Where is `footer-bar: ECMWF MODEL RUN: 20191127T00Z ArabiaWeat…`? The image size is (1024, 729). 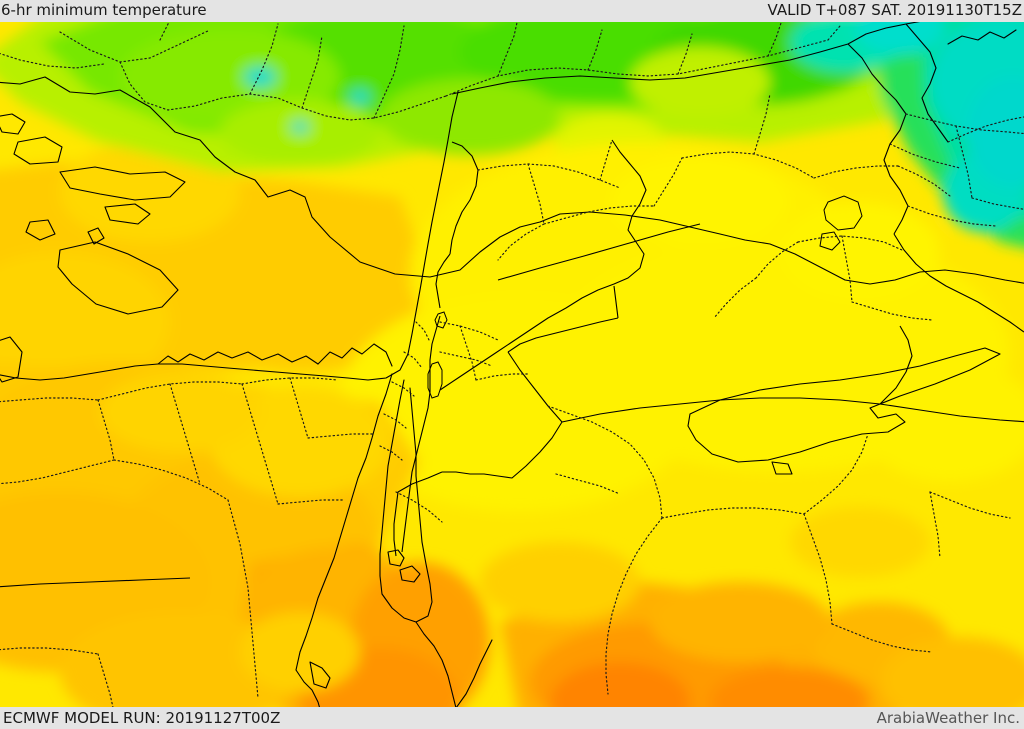 footer-bar: ECMWF MODEL RUN: 20191127T00Z ArabiaWeat… is located at coordinates (512, 718).